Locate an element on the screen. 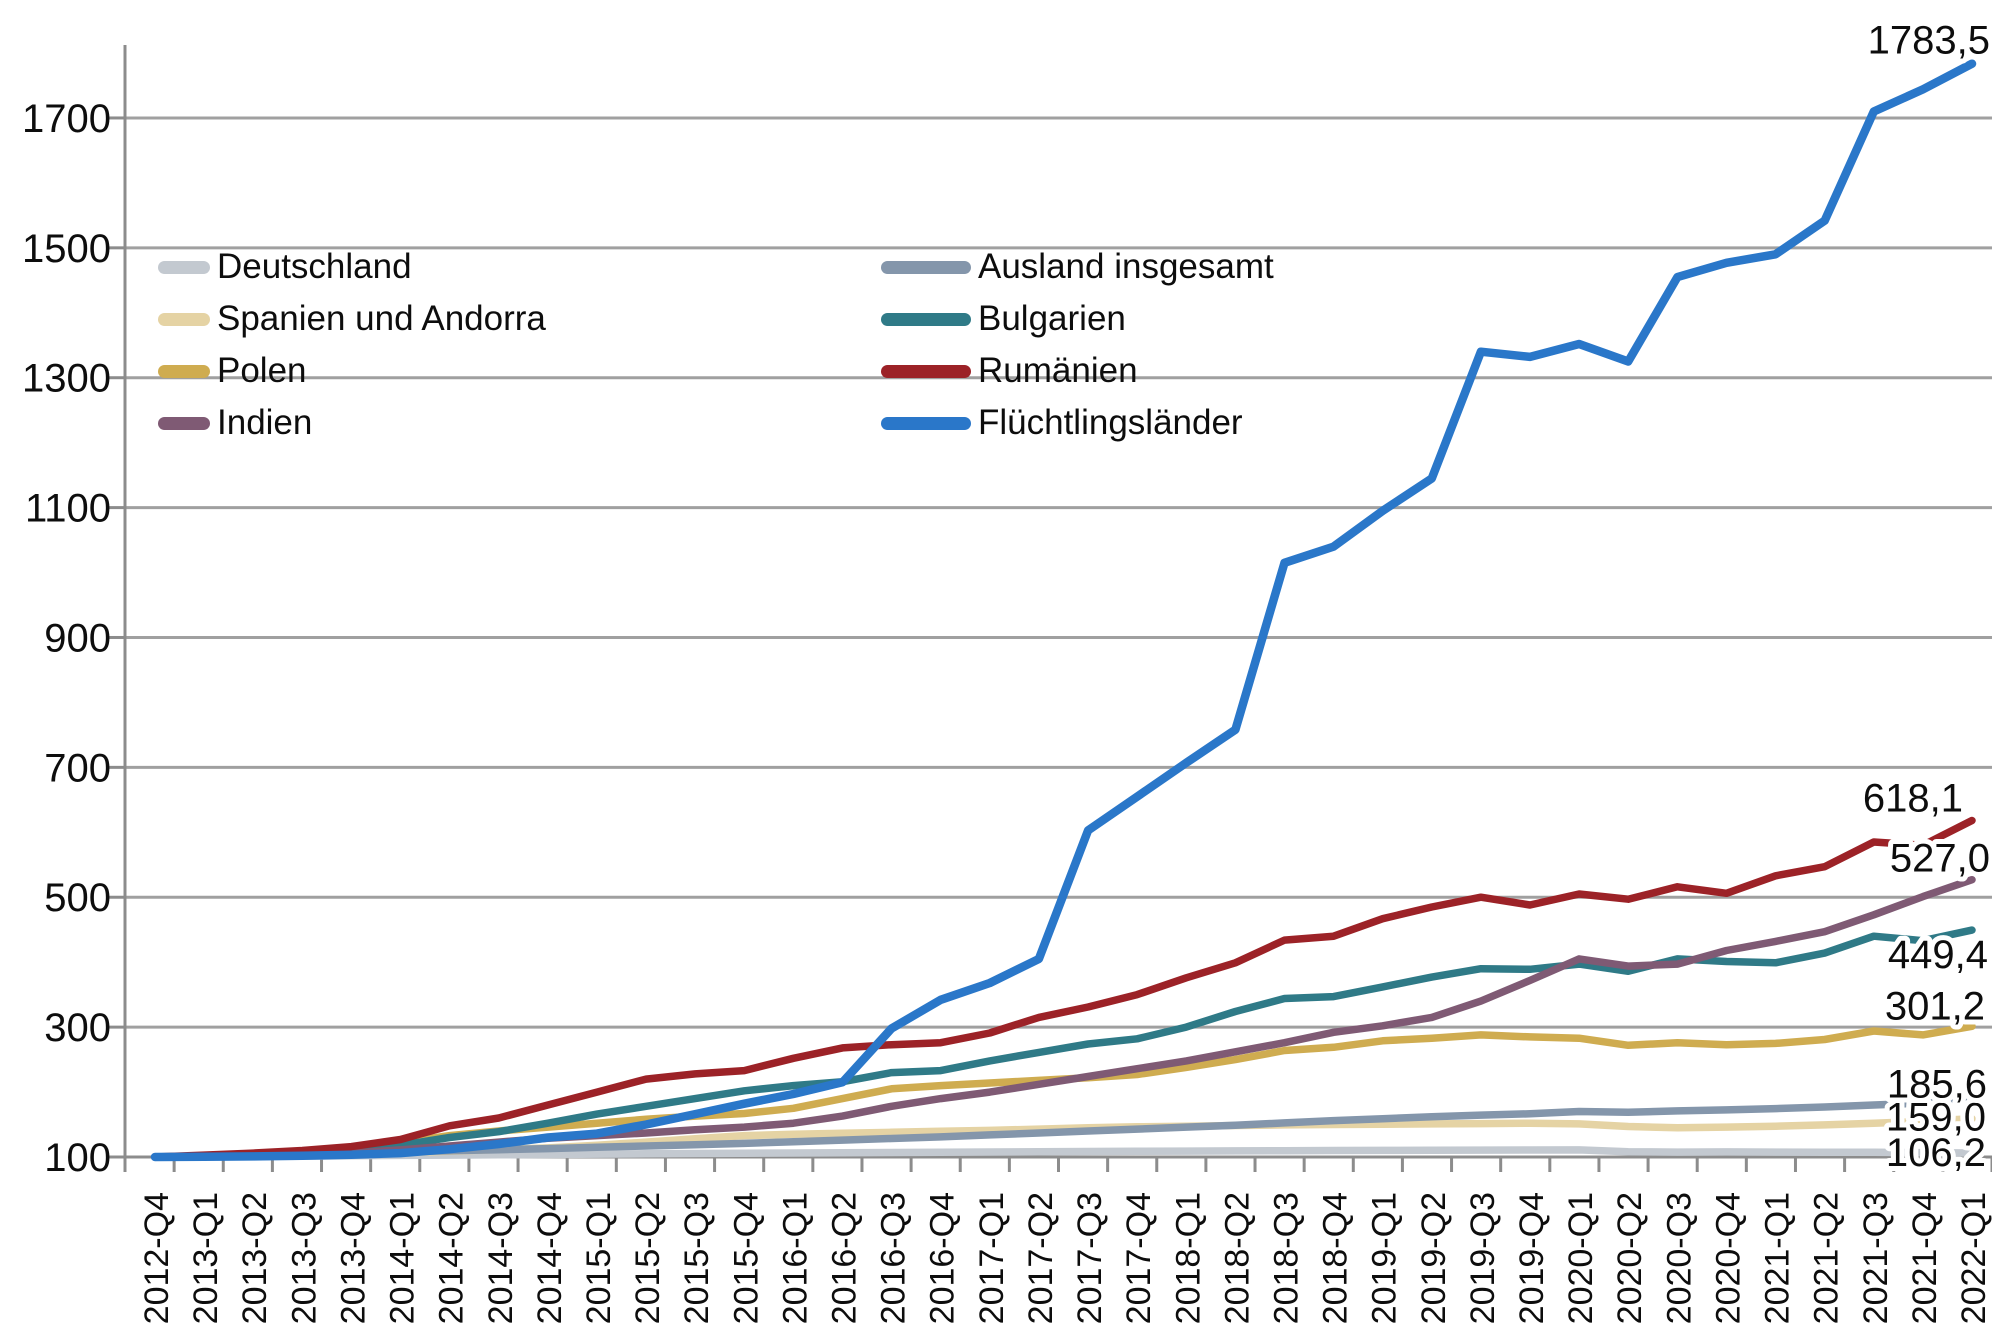 This screenshot has width=1992, height=1324. end-value-label-polen: 301,2 is located at coordinates (1935, 1006).